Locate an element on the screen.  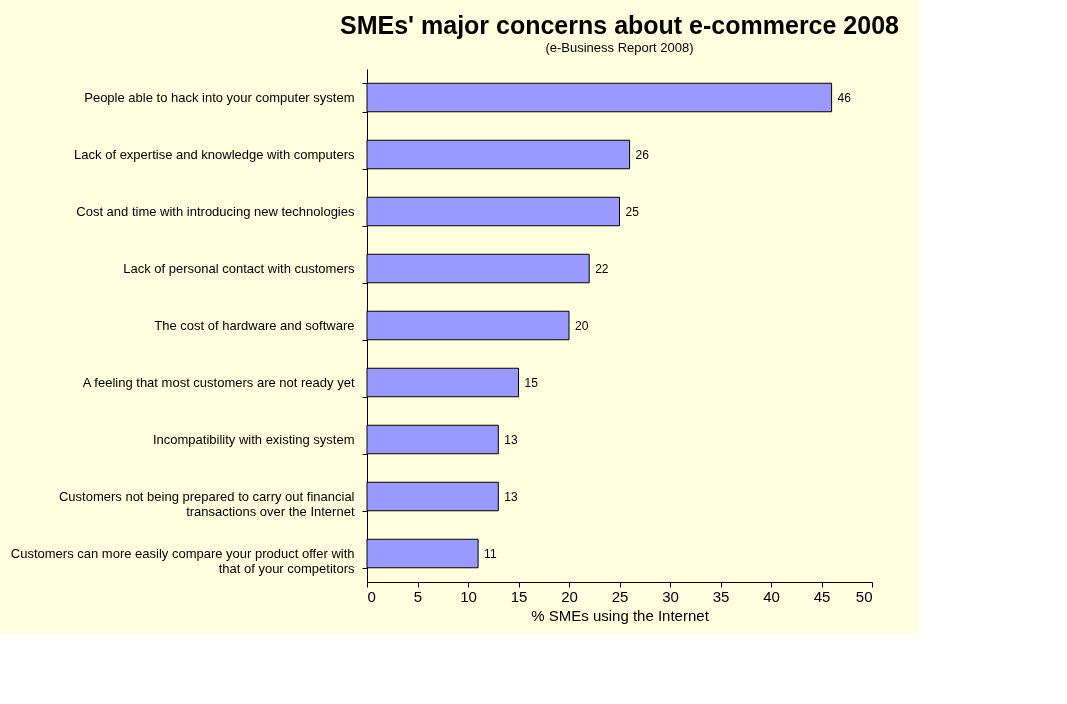
x-tick-label: 45 is located at coordinates (822, 596).